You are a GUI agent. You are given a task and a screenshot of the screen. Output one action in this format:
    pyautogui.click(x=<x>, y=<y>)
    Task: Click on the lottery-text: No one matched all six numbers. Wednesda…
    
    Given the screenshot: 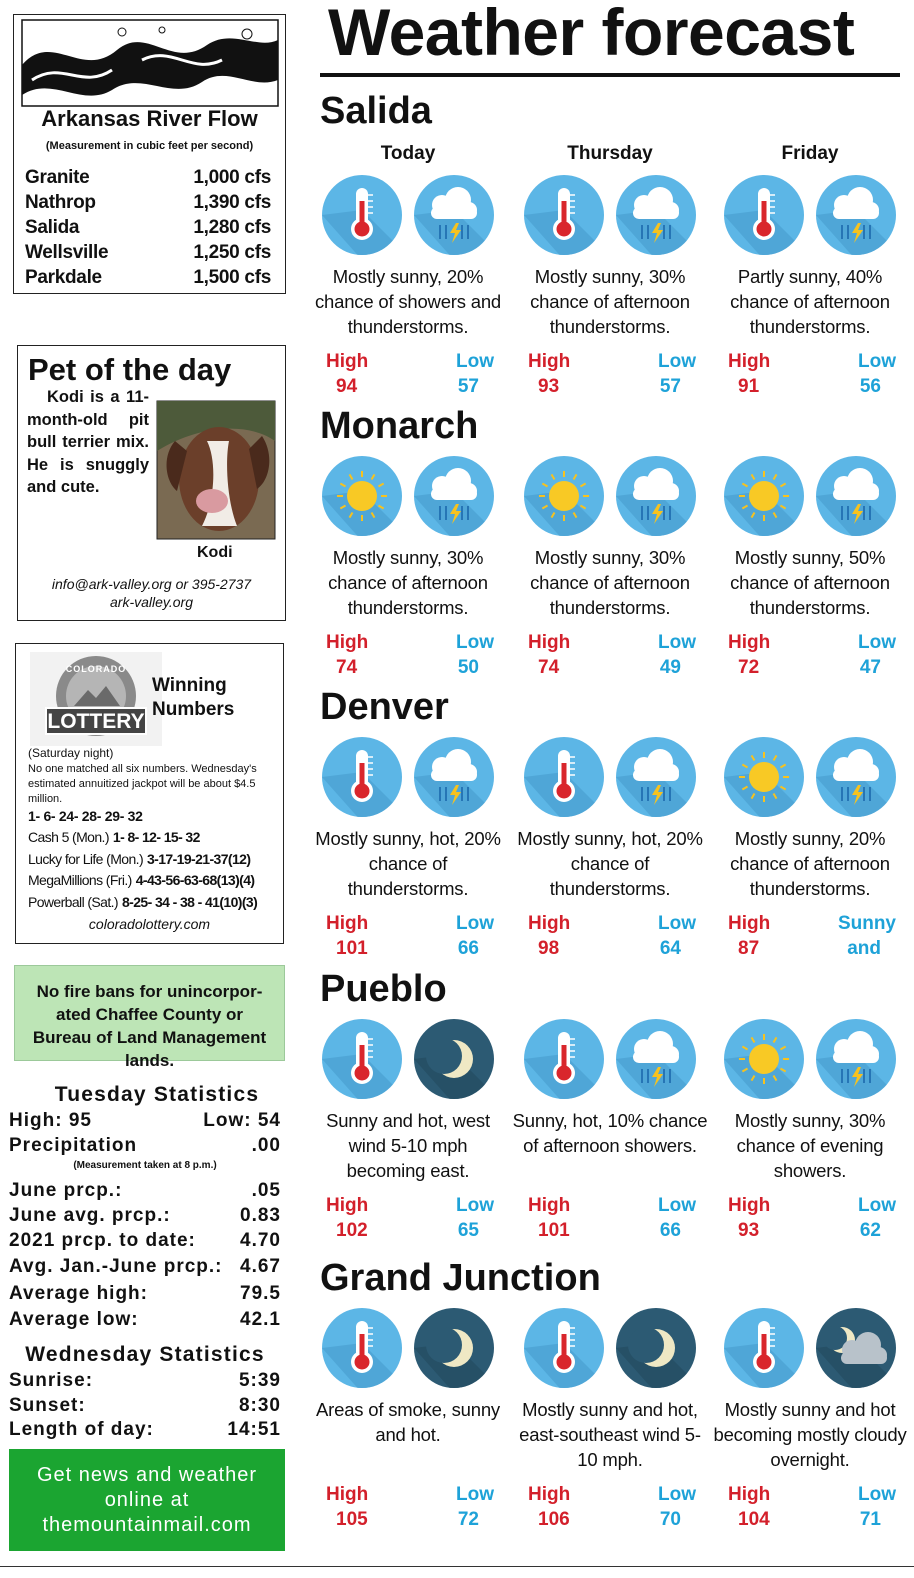 What is the action you would take?
    pyautogui.click(x=142, y=784)
    